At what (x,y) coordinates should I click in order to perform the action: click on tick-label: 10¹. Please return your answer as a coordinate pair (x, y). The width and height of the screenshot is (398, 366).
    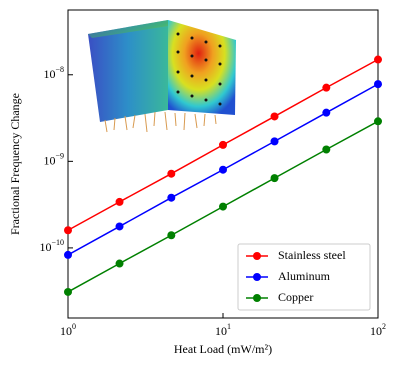
    Looking at the image, I should click on (223, 330).